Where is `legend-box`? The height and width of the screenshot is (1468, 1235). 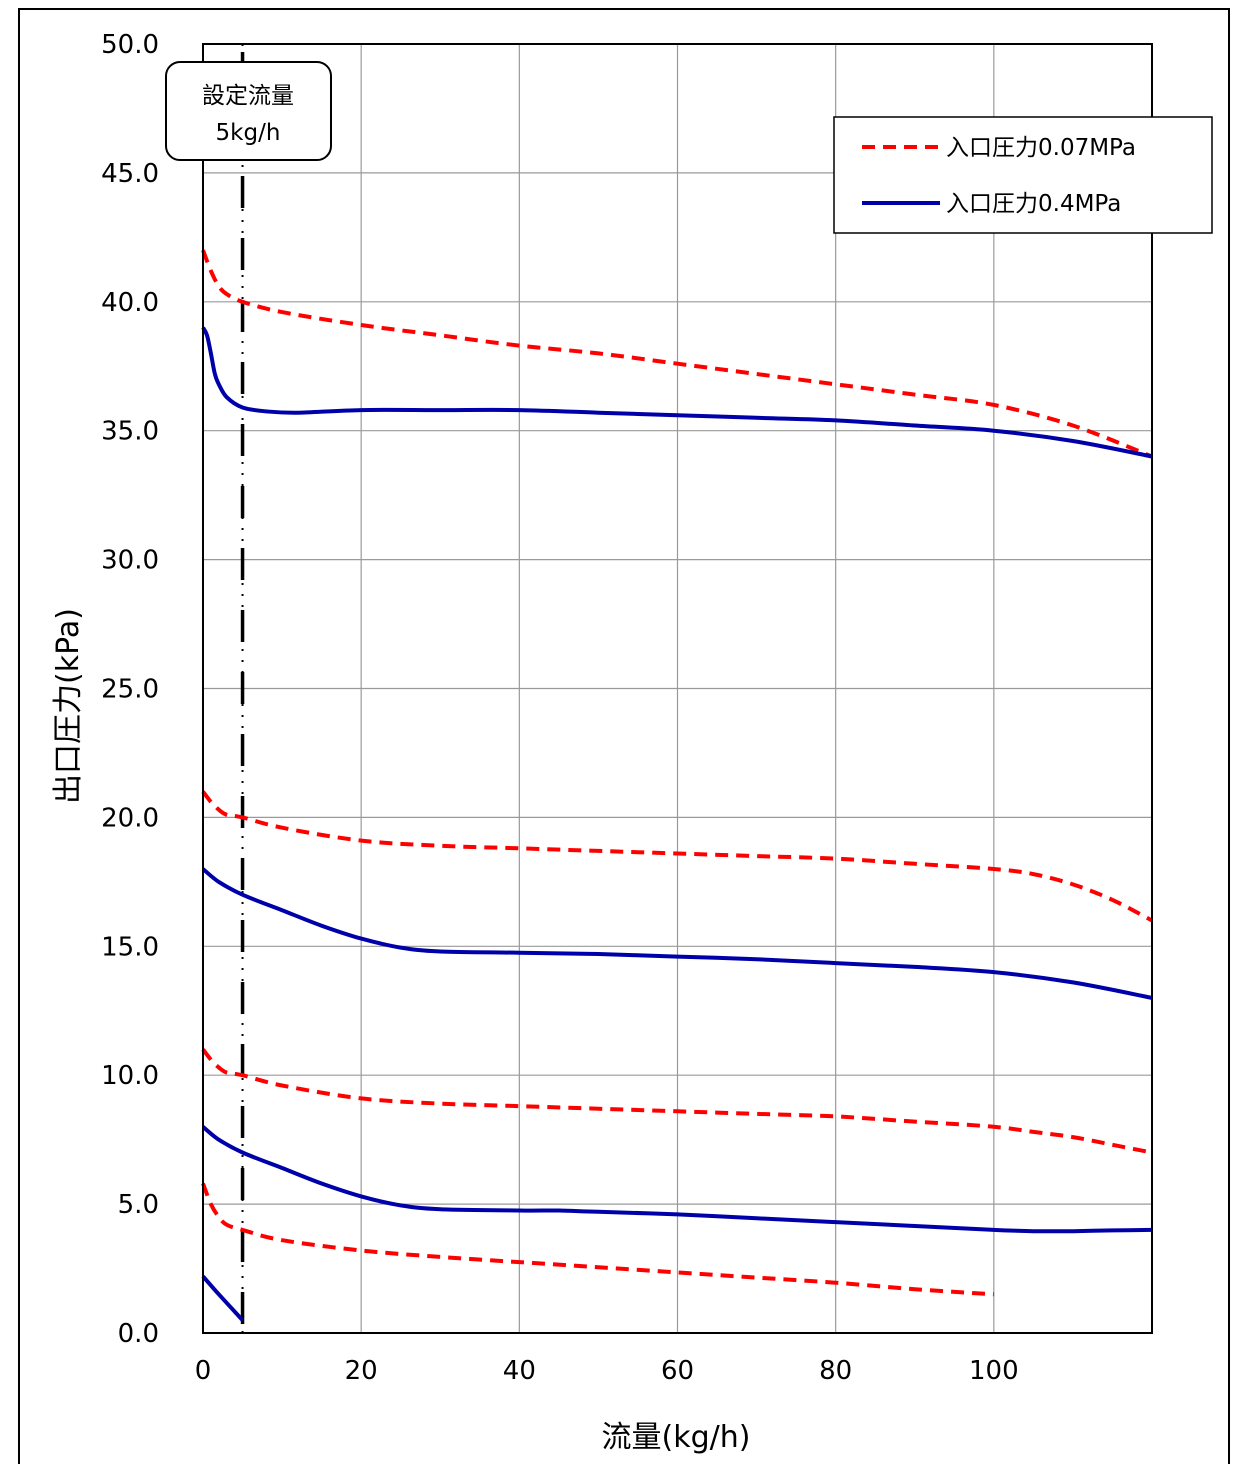
legend-box is located at coordinates (1023, 175).